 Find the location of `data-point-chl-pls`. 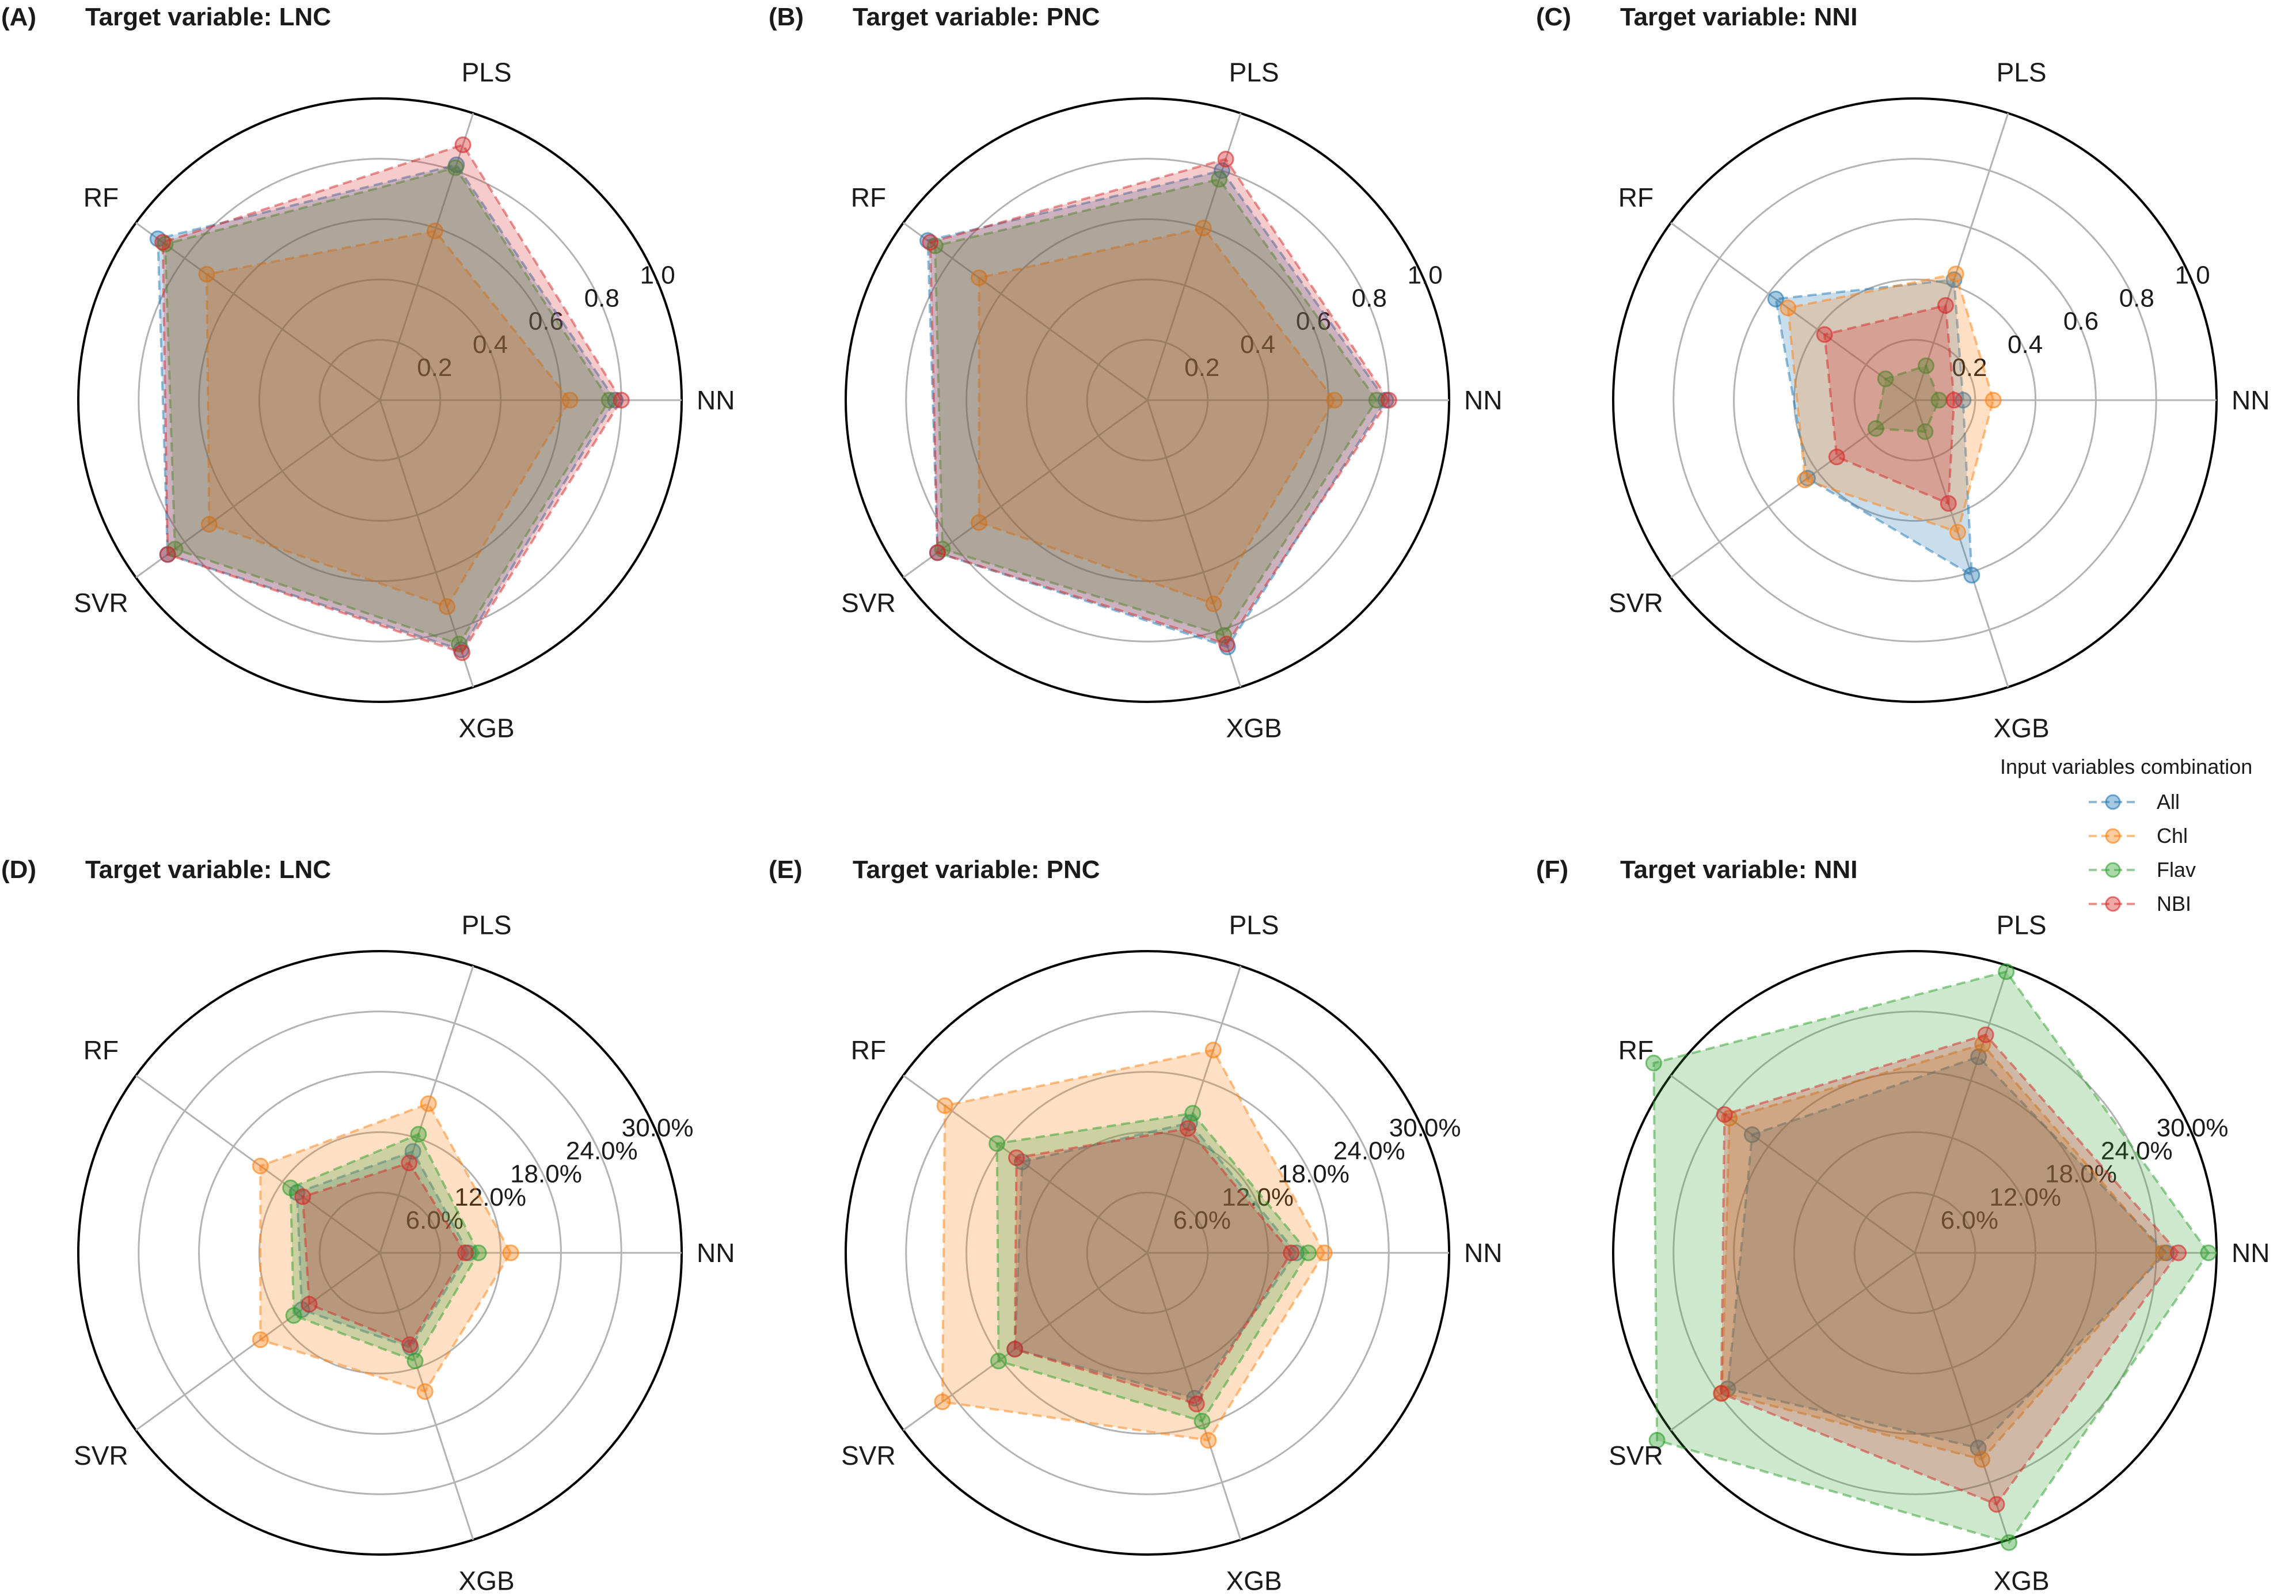

data-point-chl-pls is located at coordinates (435, 231).